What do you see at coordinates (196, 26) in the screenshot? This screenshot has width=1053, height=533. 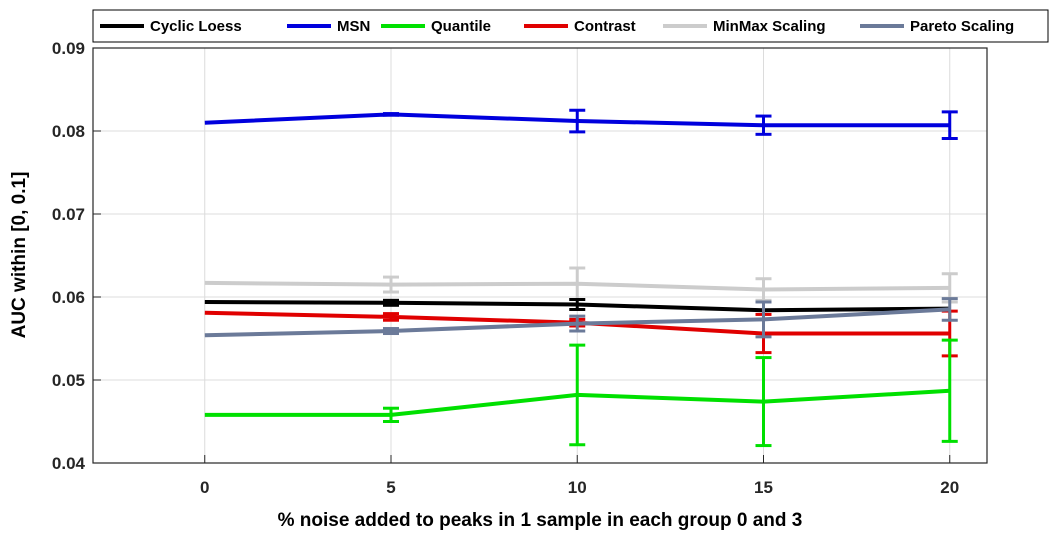 I see `legend-label: Cyclic Loess` at bounding box center [196, 26].